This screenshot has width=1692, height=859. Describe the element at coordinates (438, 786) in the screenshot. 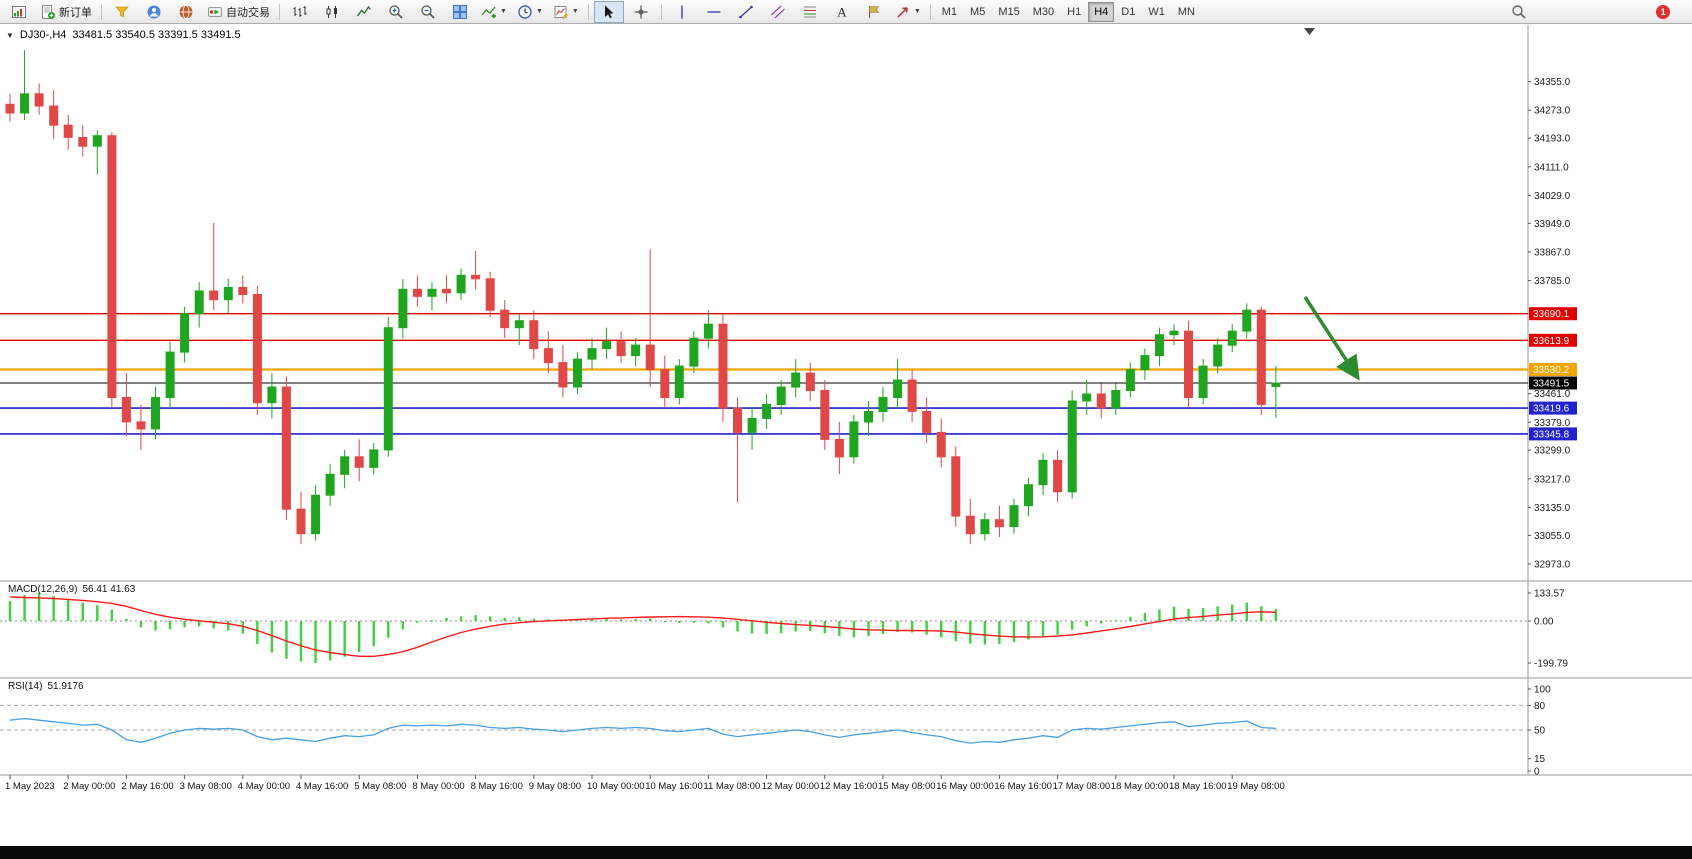

I see `time-axis-label: 8 May 00:00` at that location.